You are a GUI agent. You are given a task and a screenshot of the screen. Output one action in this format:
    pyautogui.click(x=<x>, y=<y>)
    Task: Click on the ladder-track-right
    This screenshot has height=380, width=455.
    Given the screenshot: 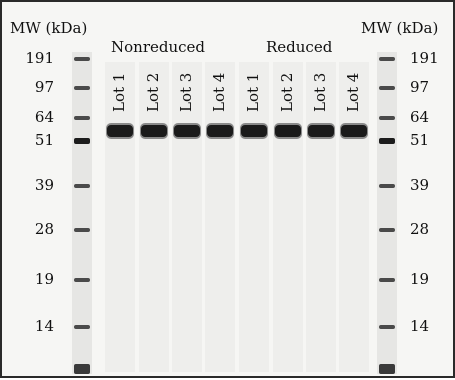 What is the action you would take?
    pyautogui.click(x=387, y=213)
    